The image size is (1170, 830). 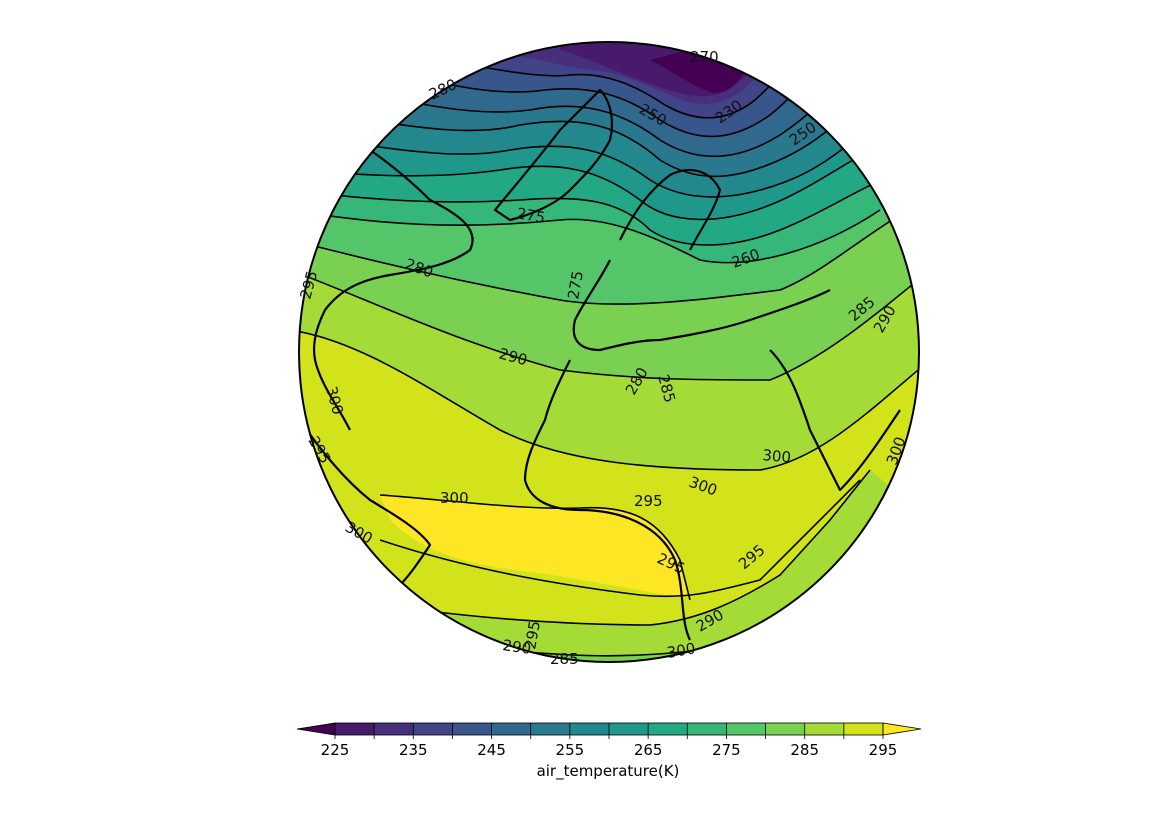 What do you see at coordinates (902, 729) in the screenshot?
I see `colorbar-extend-high` at bounding box center [902, 729].